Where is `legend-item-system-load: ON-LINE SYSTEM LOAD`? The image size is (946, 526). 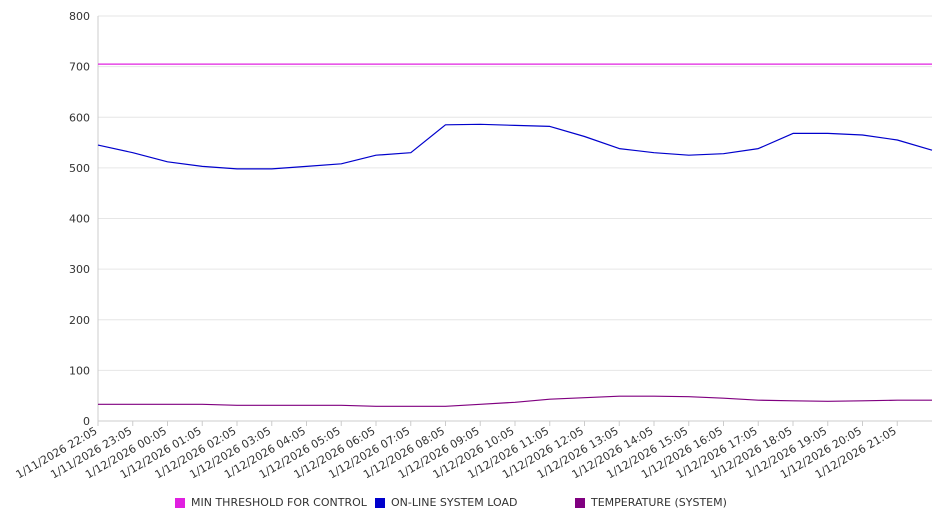
legend-item-system-load: ON-LINE SYSTEM LOAD is located at coordinates (446, 502).